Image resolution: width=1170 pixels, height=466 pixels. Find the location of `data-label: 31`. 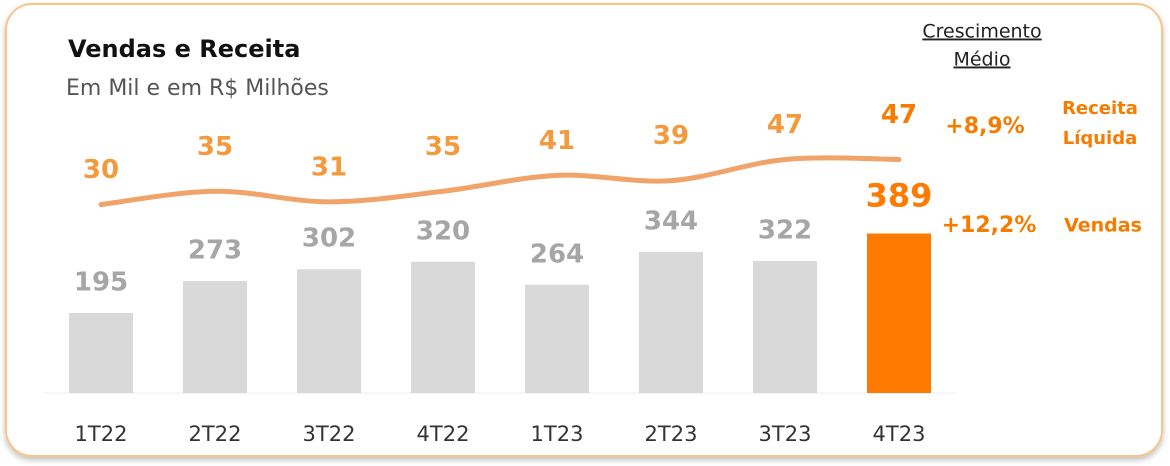

data-label: 31 is located at coordinates (329, 167).